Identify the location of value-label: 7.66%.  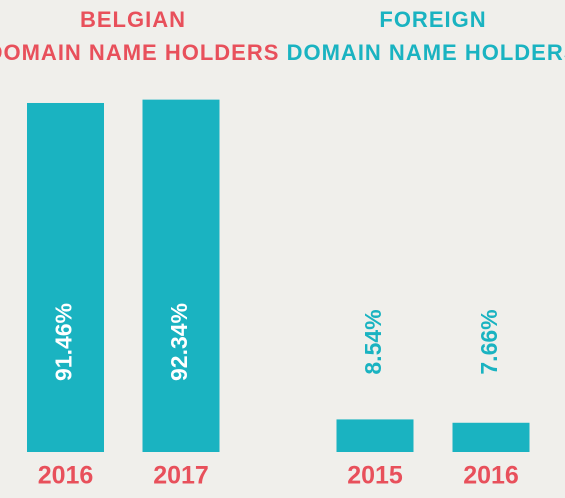
(489, 341).